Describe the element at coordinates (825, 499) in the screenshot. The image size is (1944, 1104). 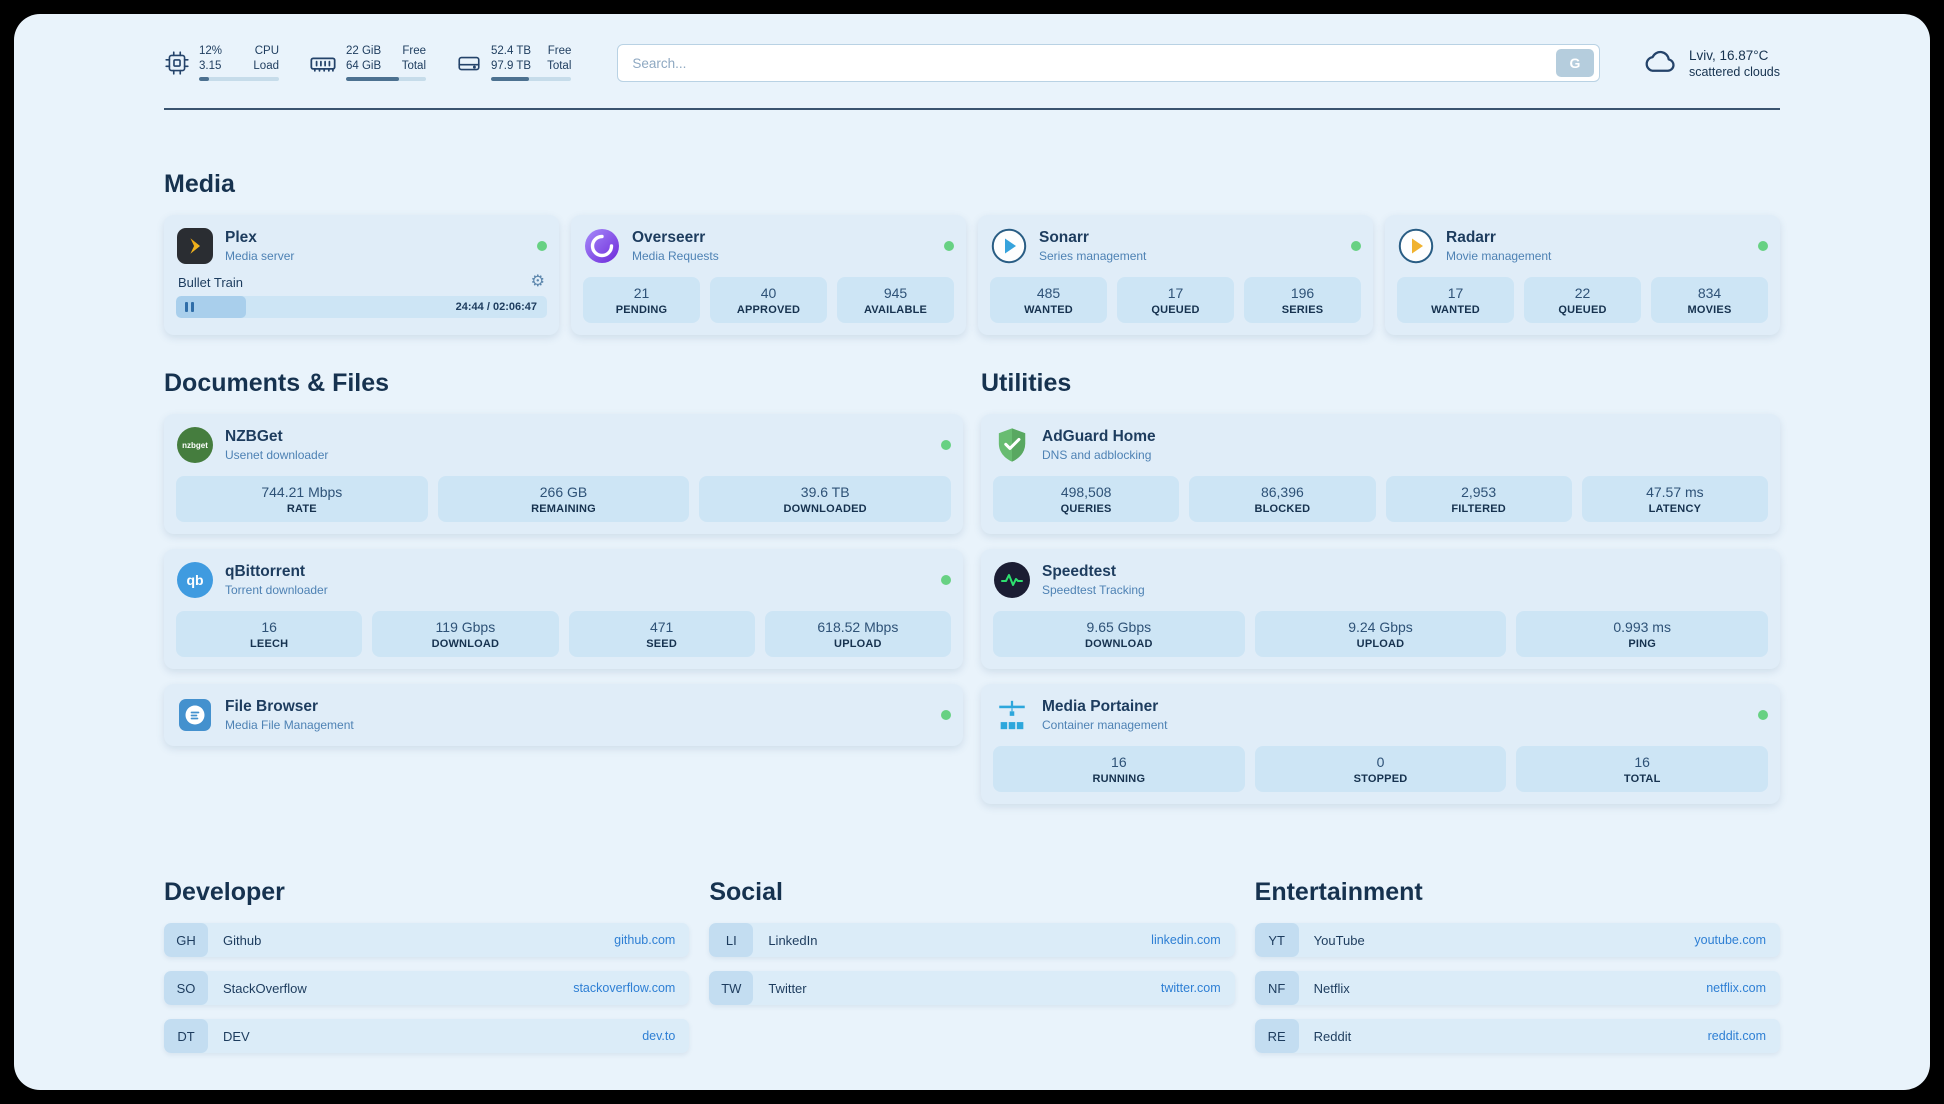
I see `stat-downloaded: 39.6 TB DOWNLOADED` at that location.